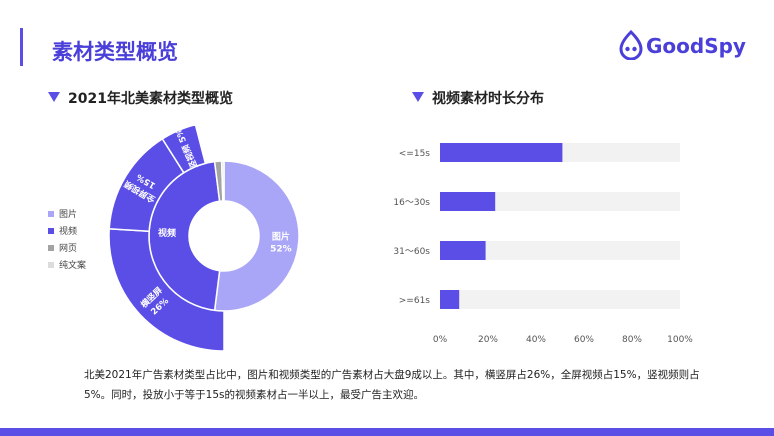 This screenshot has width=774, height=436. I want to click on page-title: 素材类型概览, so click(115, 52).